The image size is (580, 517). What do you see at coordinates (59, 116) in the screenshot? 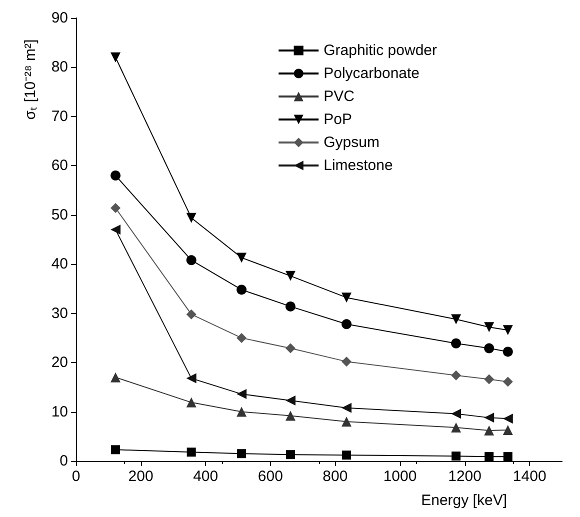
I see `y-tick-label: 70` at bounding box center [59, 116].